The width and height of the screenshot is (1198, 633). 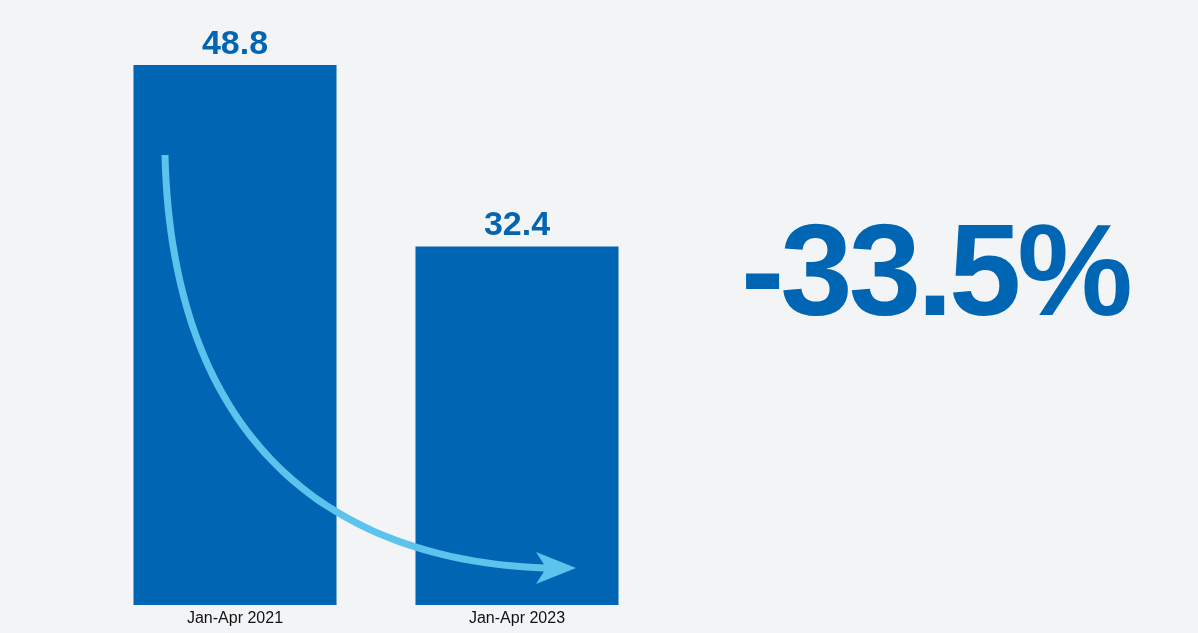 I want to click on text: -33.5%, so click(x=935, y=270).